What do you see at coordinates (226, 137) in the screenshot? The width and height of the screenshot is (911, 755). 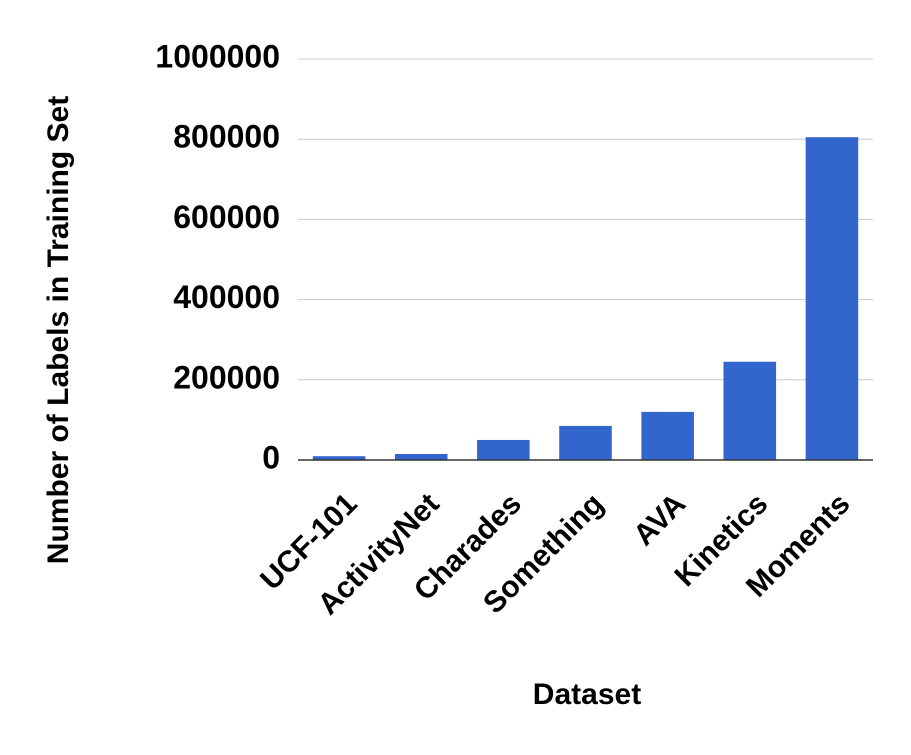 I see `y-tick-label: 800000` at bounding box center [226, 137].